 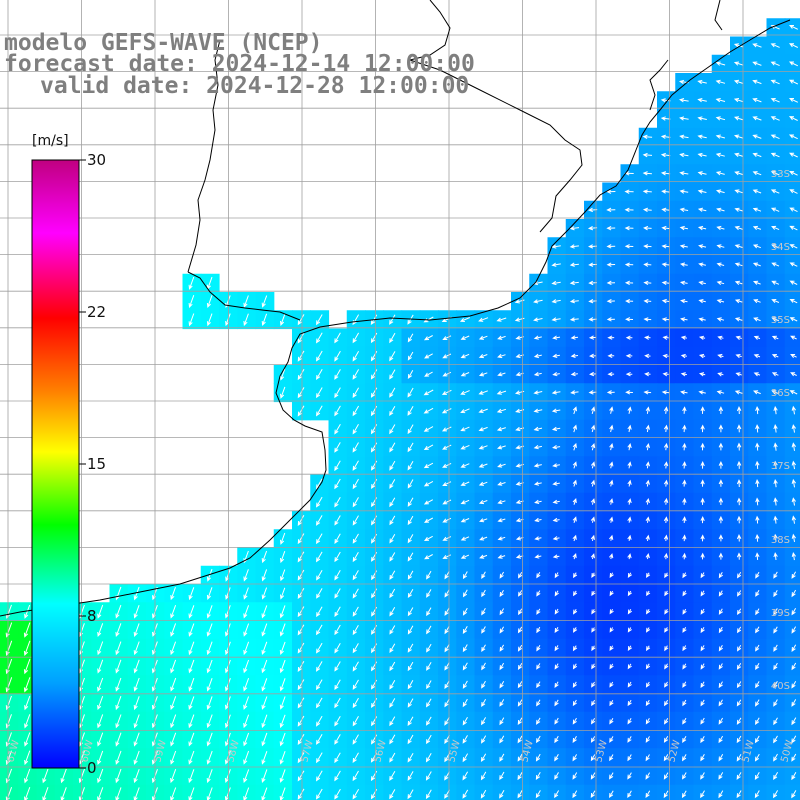 What do you see at coordinates (97, 160) in the screenshot?
I see `colorbar-tick-label: 30` at bounding box center [97, 160].